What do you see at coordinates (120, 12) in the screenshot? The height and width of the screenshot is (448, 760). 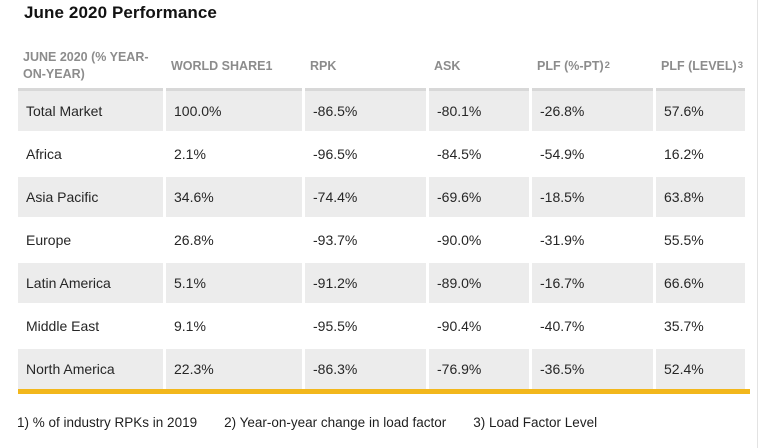 I see `page-title: June 2020 Performance` at bounding box center [120, 12].